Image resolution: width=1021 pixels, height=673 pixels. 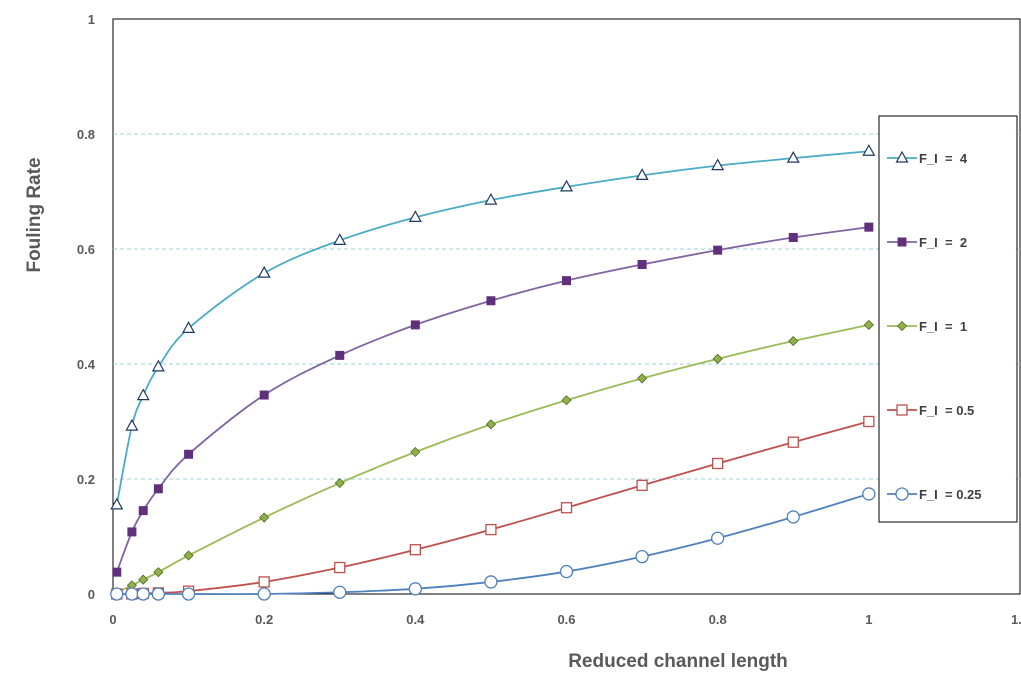 What do you see at coordinates (264, 619) in the screenshot?
I see `x-tick-label: 0.2` at bounding box center [264, 619].